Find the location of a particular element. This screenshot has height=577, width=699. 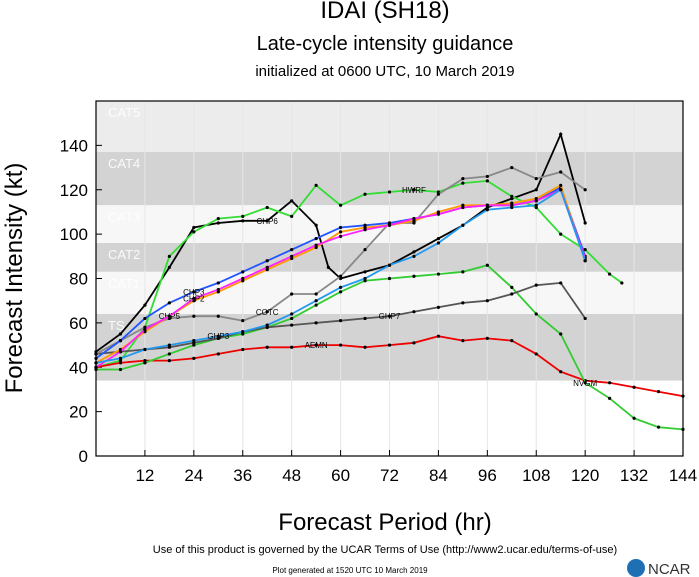

chart-subtitle: Late-cycle intensity guidance is located at coordinates (385, 44).